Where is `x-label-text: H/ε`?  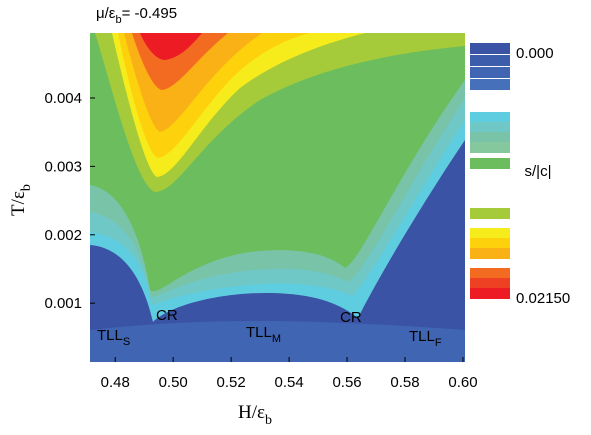 x-label-text: H/ε is located at coordinates (251, 412).